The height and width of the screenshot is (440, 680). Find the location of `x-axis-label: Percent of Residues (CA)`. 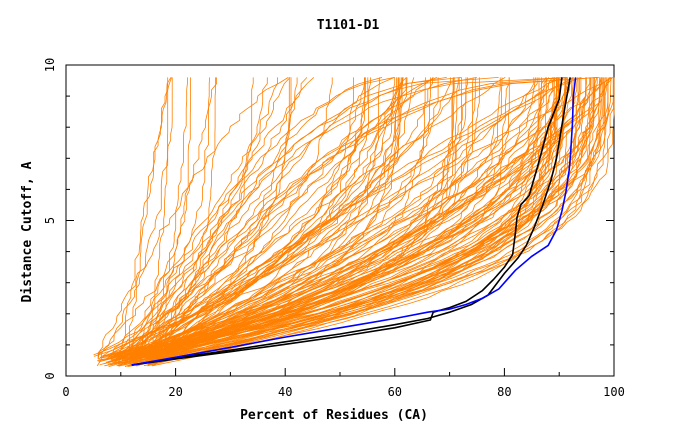

x-axis-label: Percent of Residues (CA) is located at coordinates (334, 415).